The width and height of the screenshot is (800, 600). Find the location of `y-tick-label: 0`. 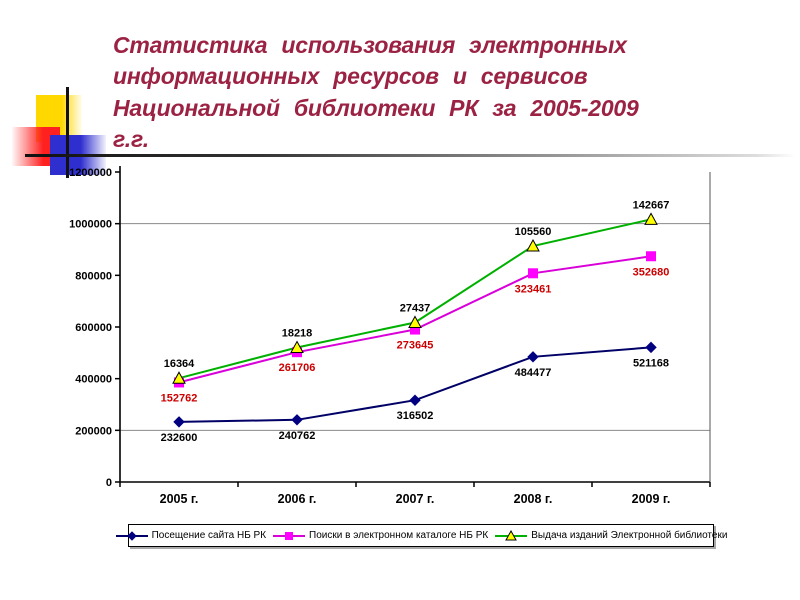

y-tick-label: 0 is located at coordinates (109, 483).